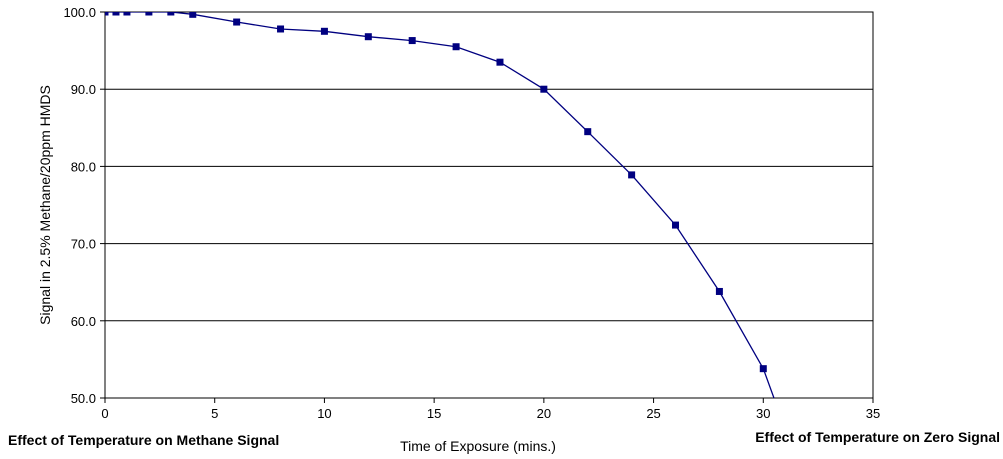  Describe the element at coordinates (877, 437) in the screenshot. I see `zero-signal-caption: Effect of Temperature on Zero Signal` at that location.